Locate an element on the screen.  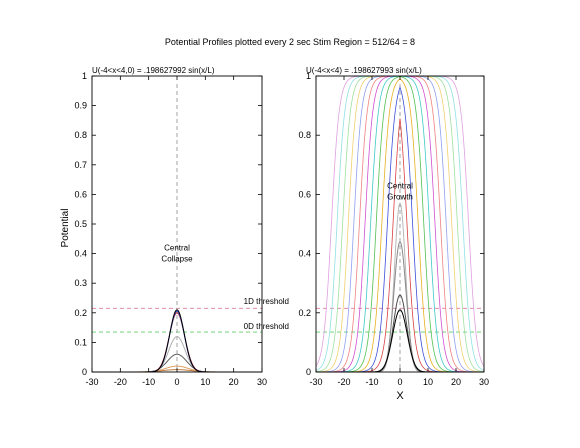
left-annotation-text: Central is located at coordinates (177, 248).